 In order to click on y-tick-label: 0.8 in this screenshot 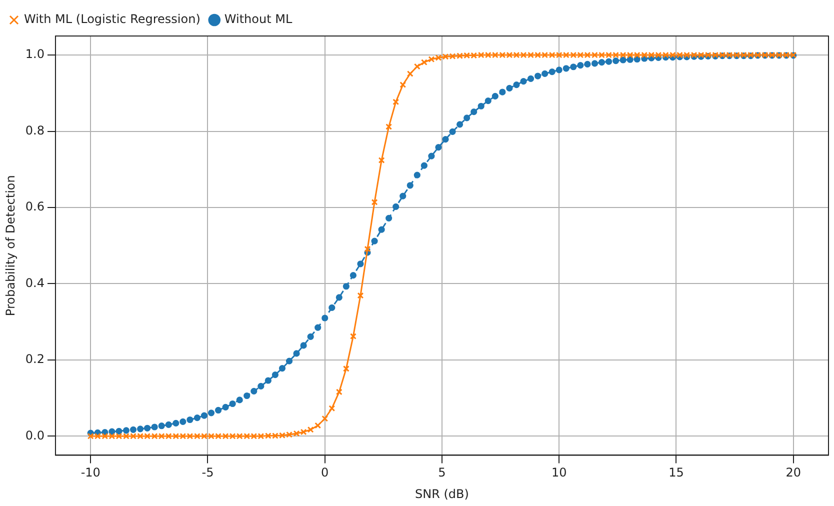, I will do `click(34, 130)`.